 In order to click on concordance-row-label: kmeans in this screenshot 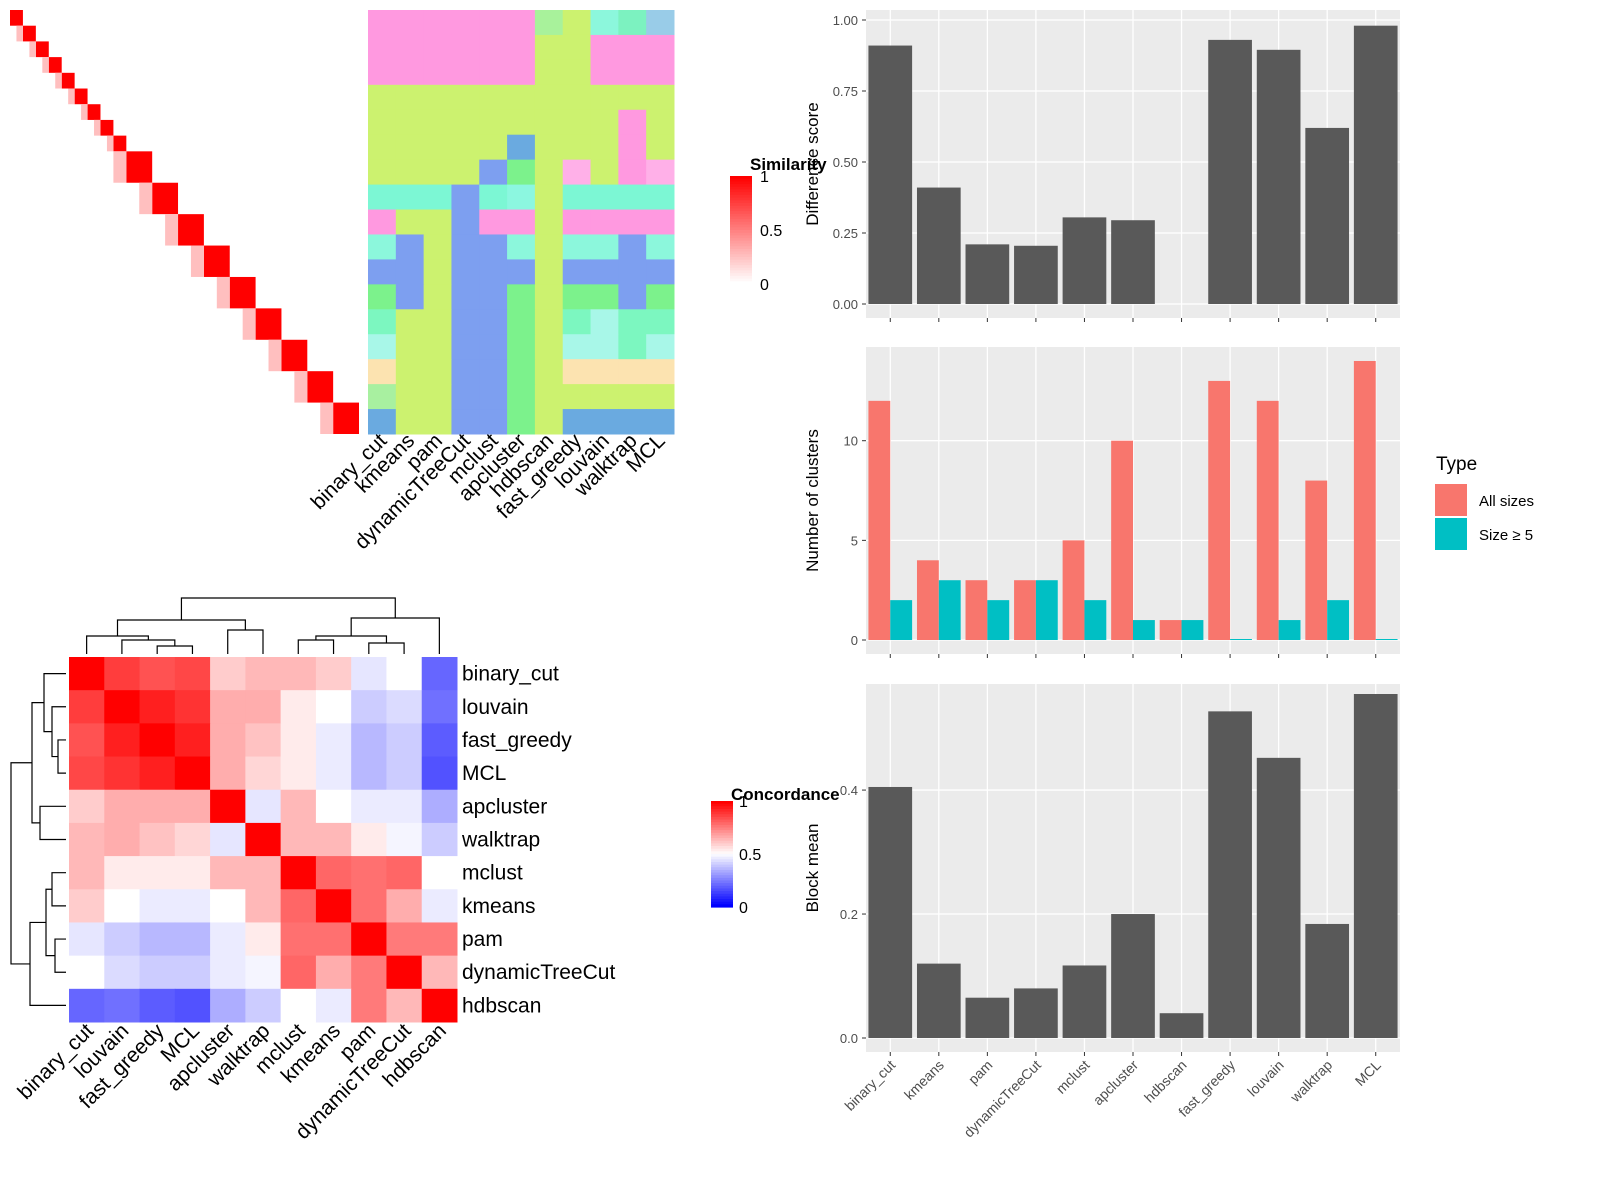, I will do `click(499, 906)`.